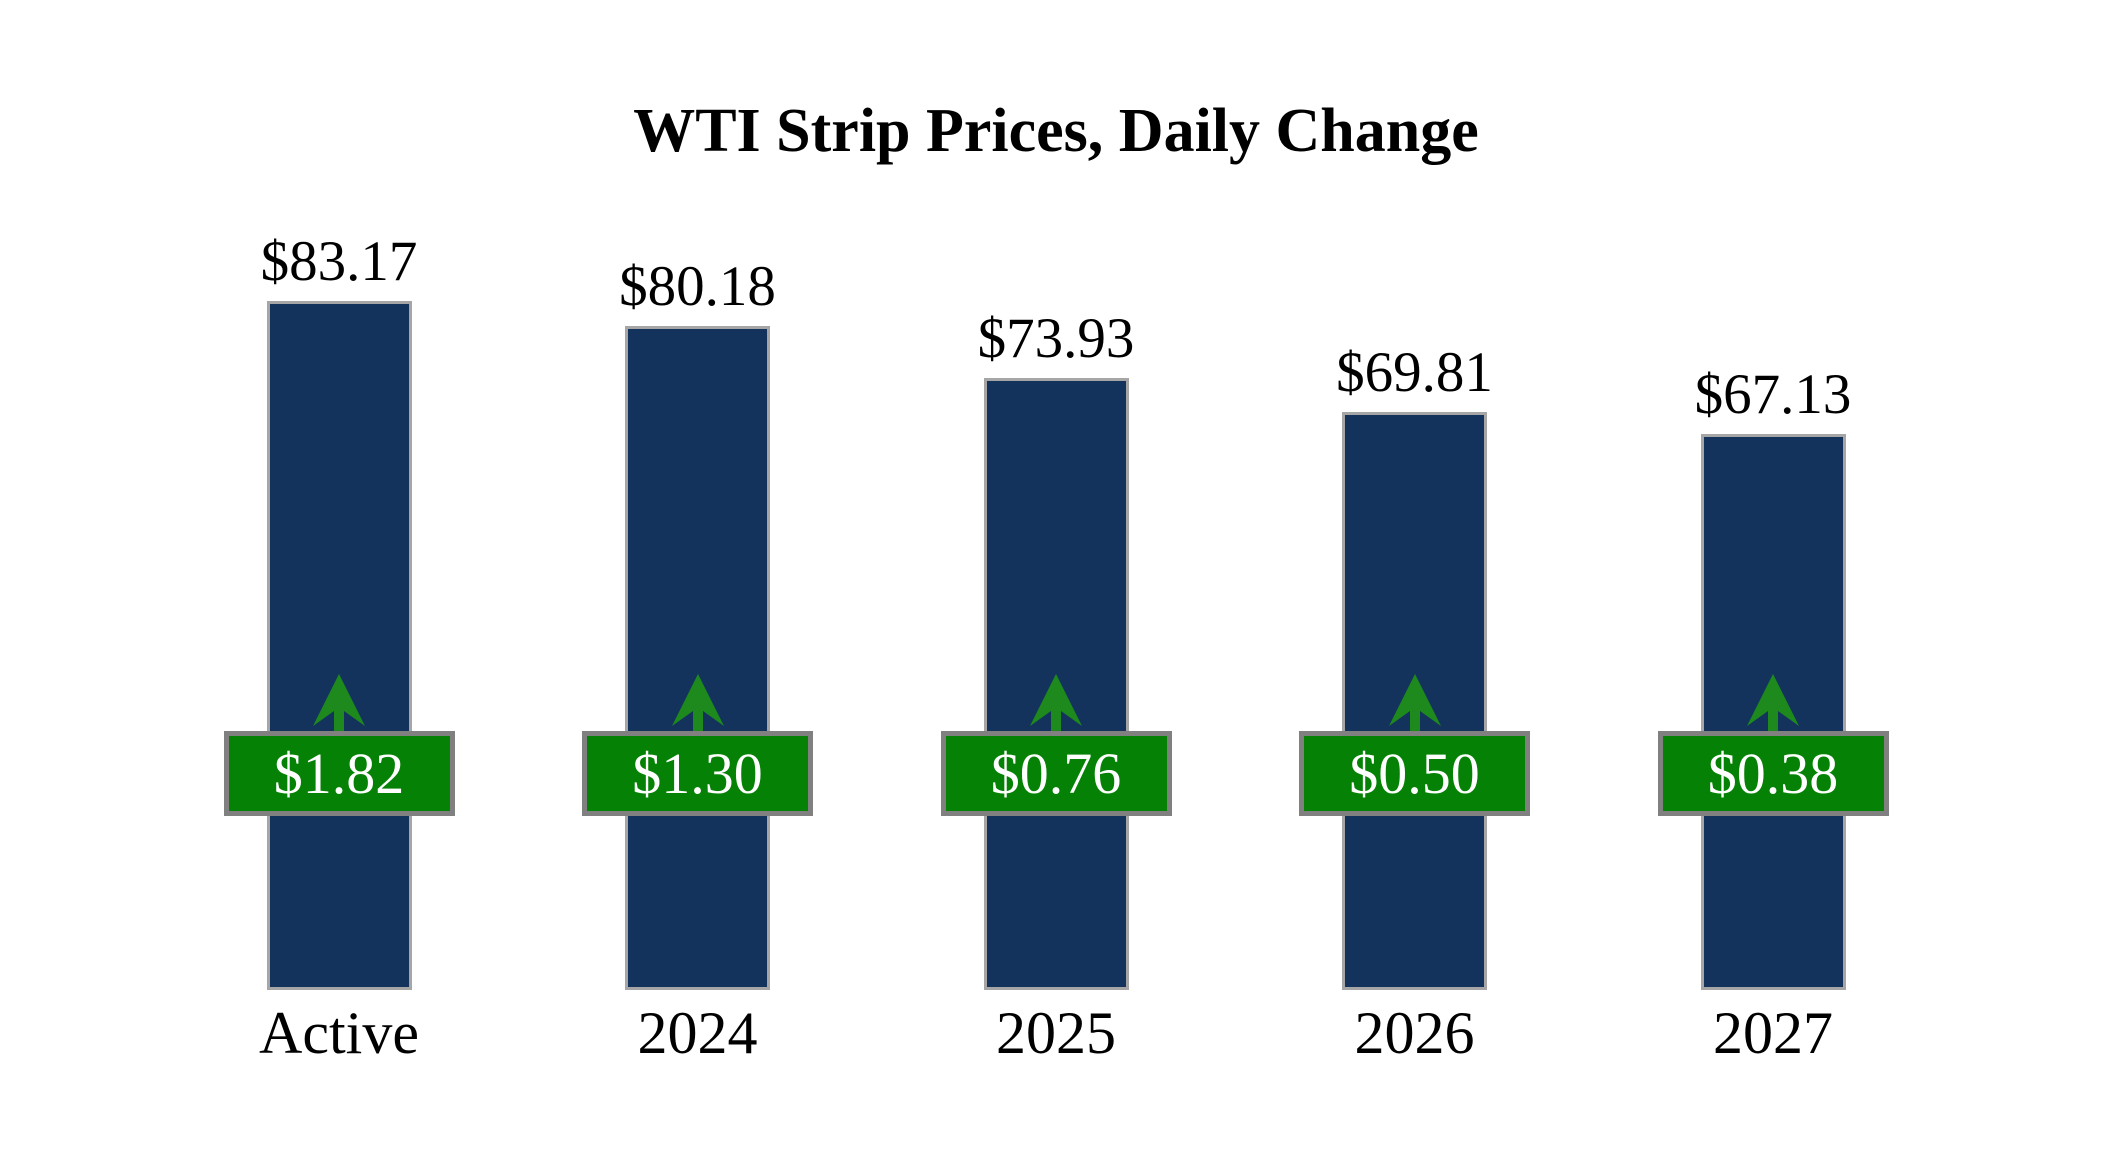 The width and height of the screenshot is (2112, 1152). I want to click on change-badge-label: $0.38, so click(1773, 773).